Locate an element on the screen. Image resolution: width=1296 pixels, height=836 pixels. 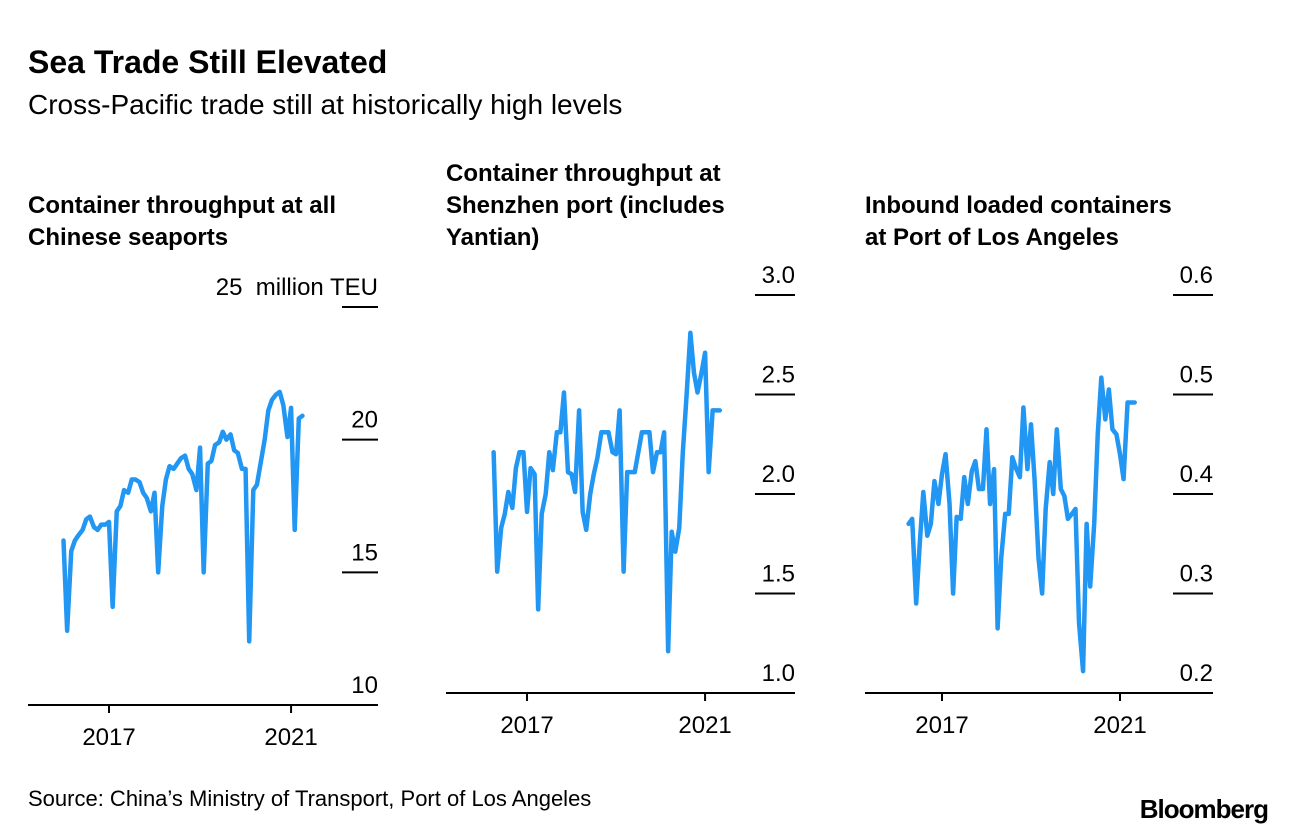
panel-title: Container throughput at all is located at coordinates (182, 205).